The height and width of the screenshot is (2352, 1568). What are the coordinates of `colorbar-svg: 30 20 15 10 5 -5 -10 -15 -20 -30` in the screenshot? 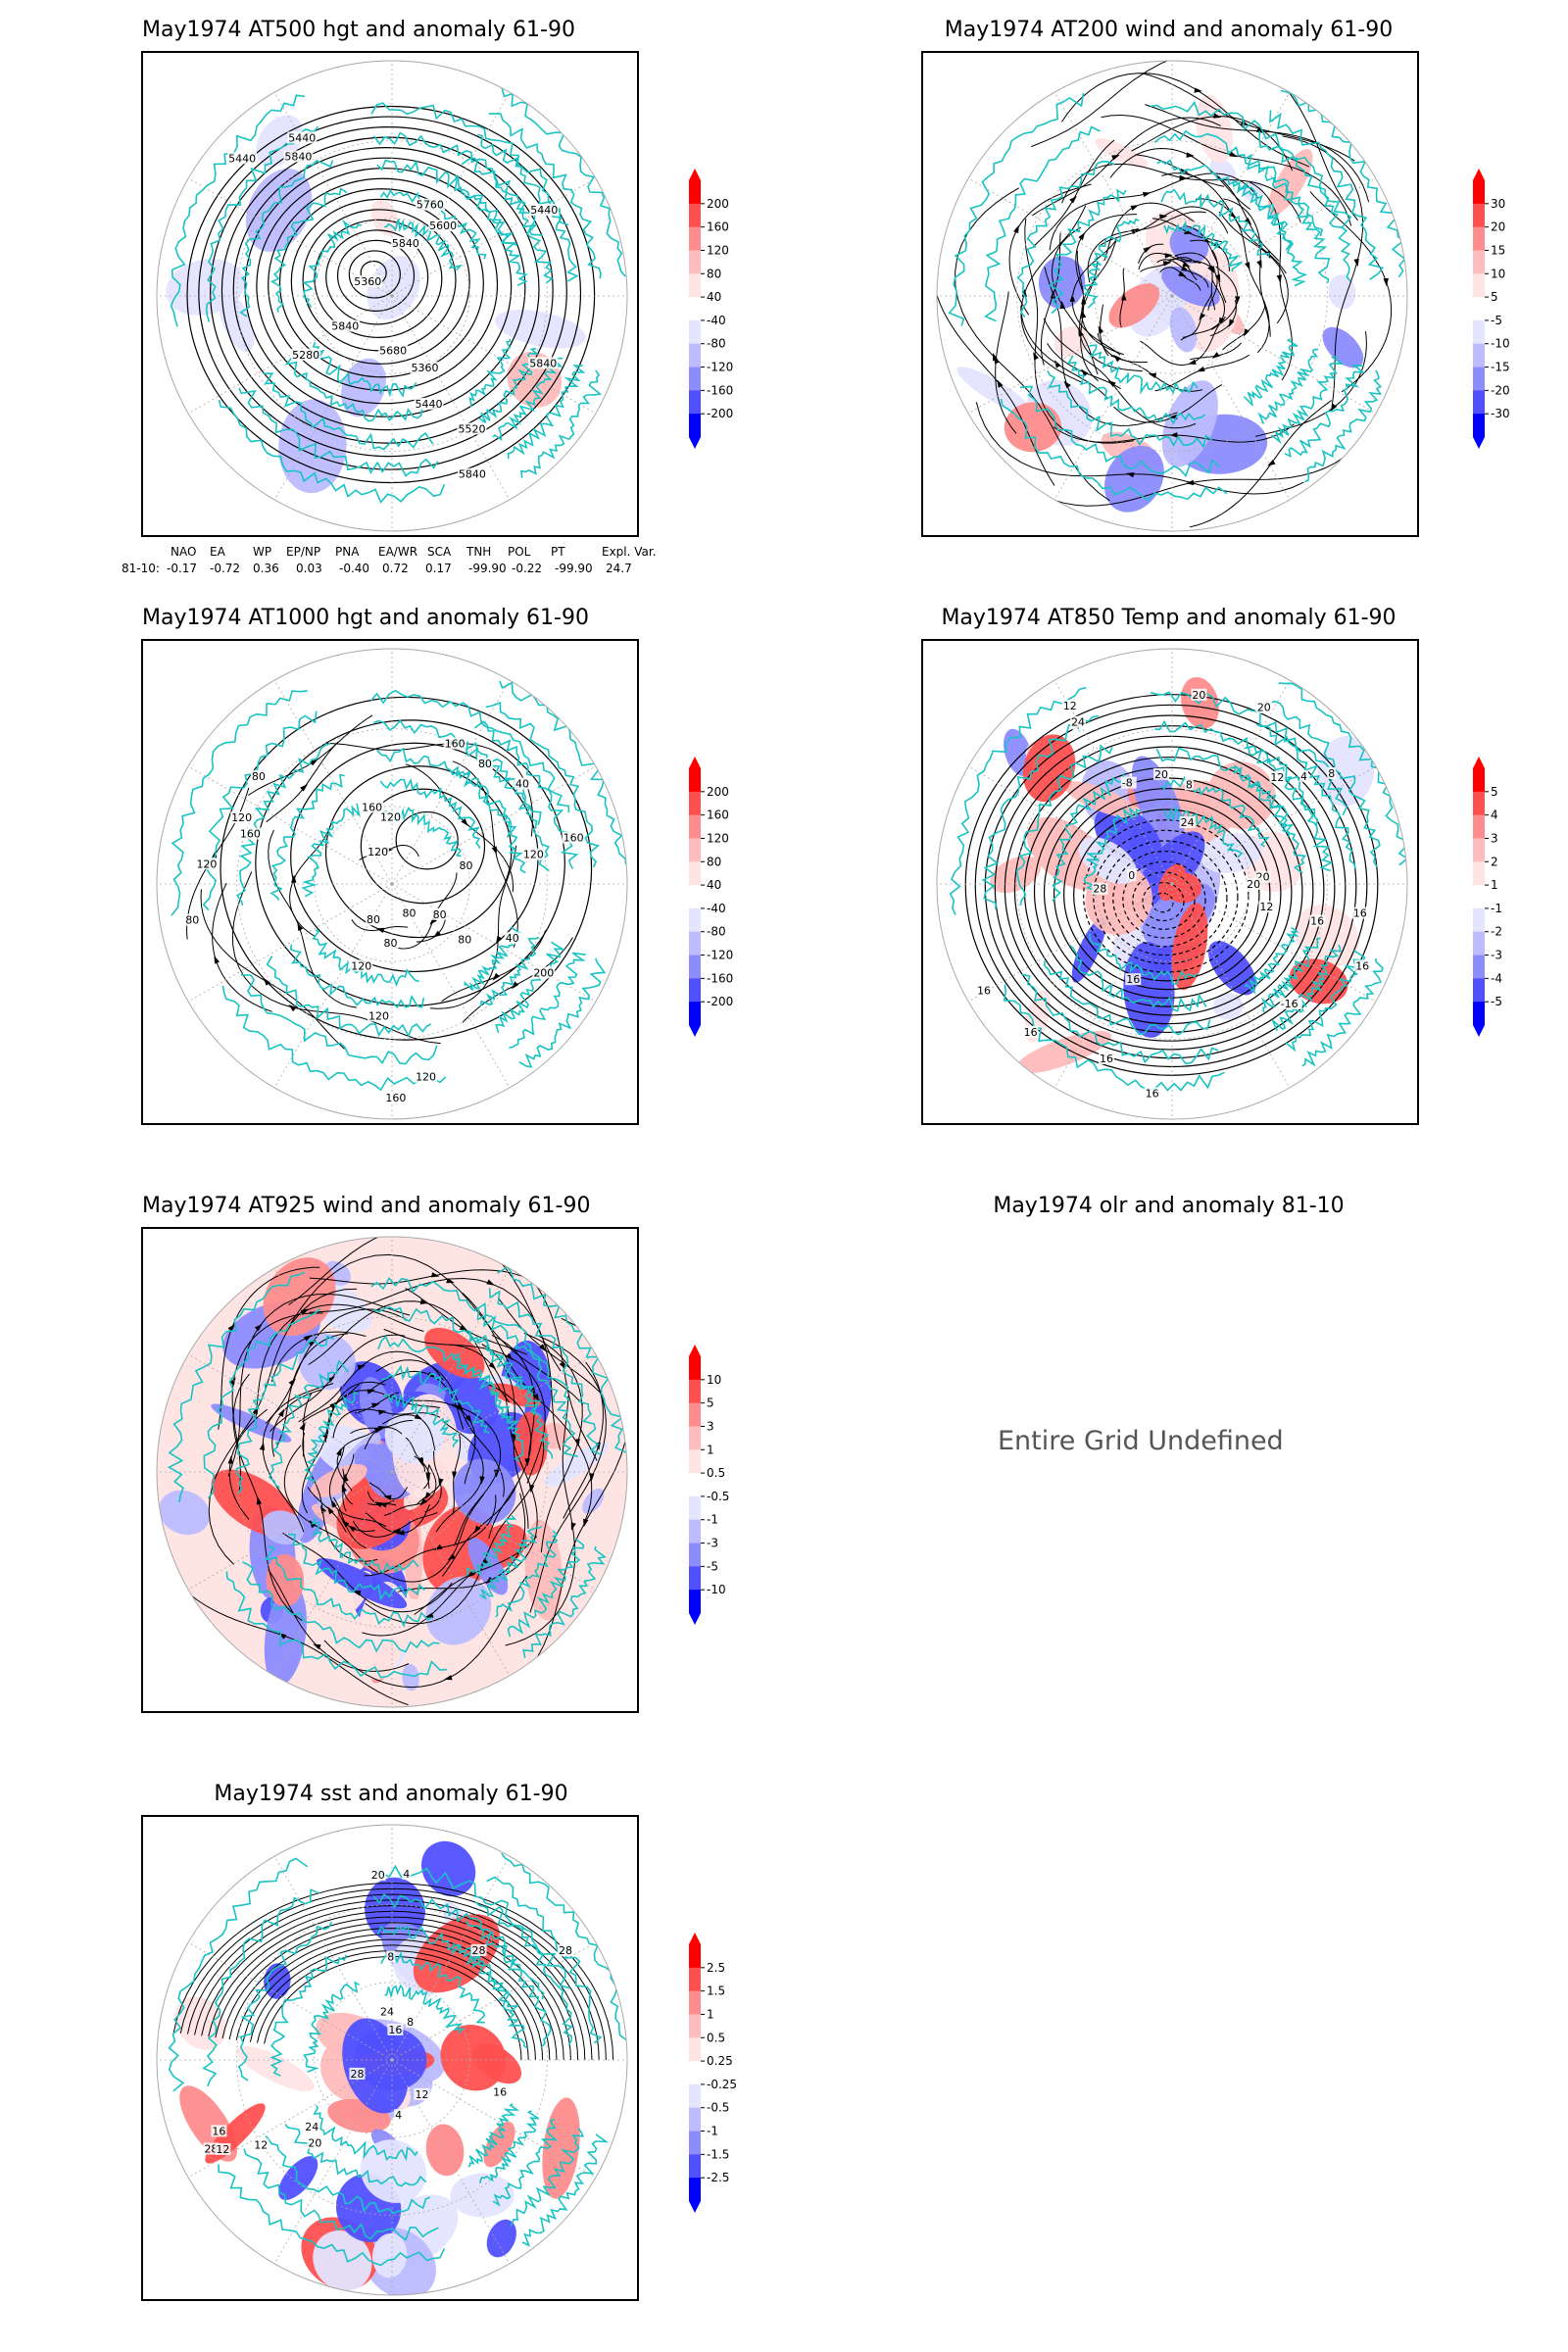 It's located at (1491, 309).